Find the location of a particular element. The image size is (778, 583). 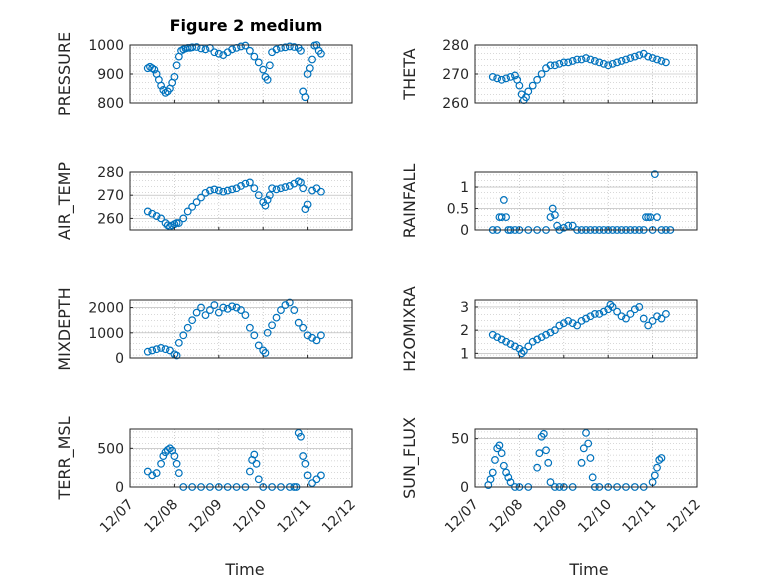

x-axis-label-left: Time is located at coordinates (244, 569).